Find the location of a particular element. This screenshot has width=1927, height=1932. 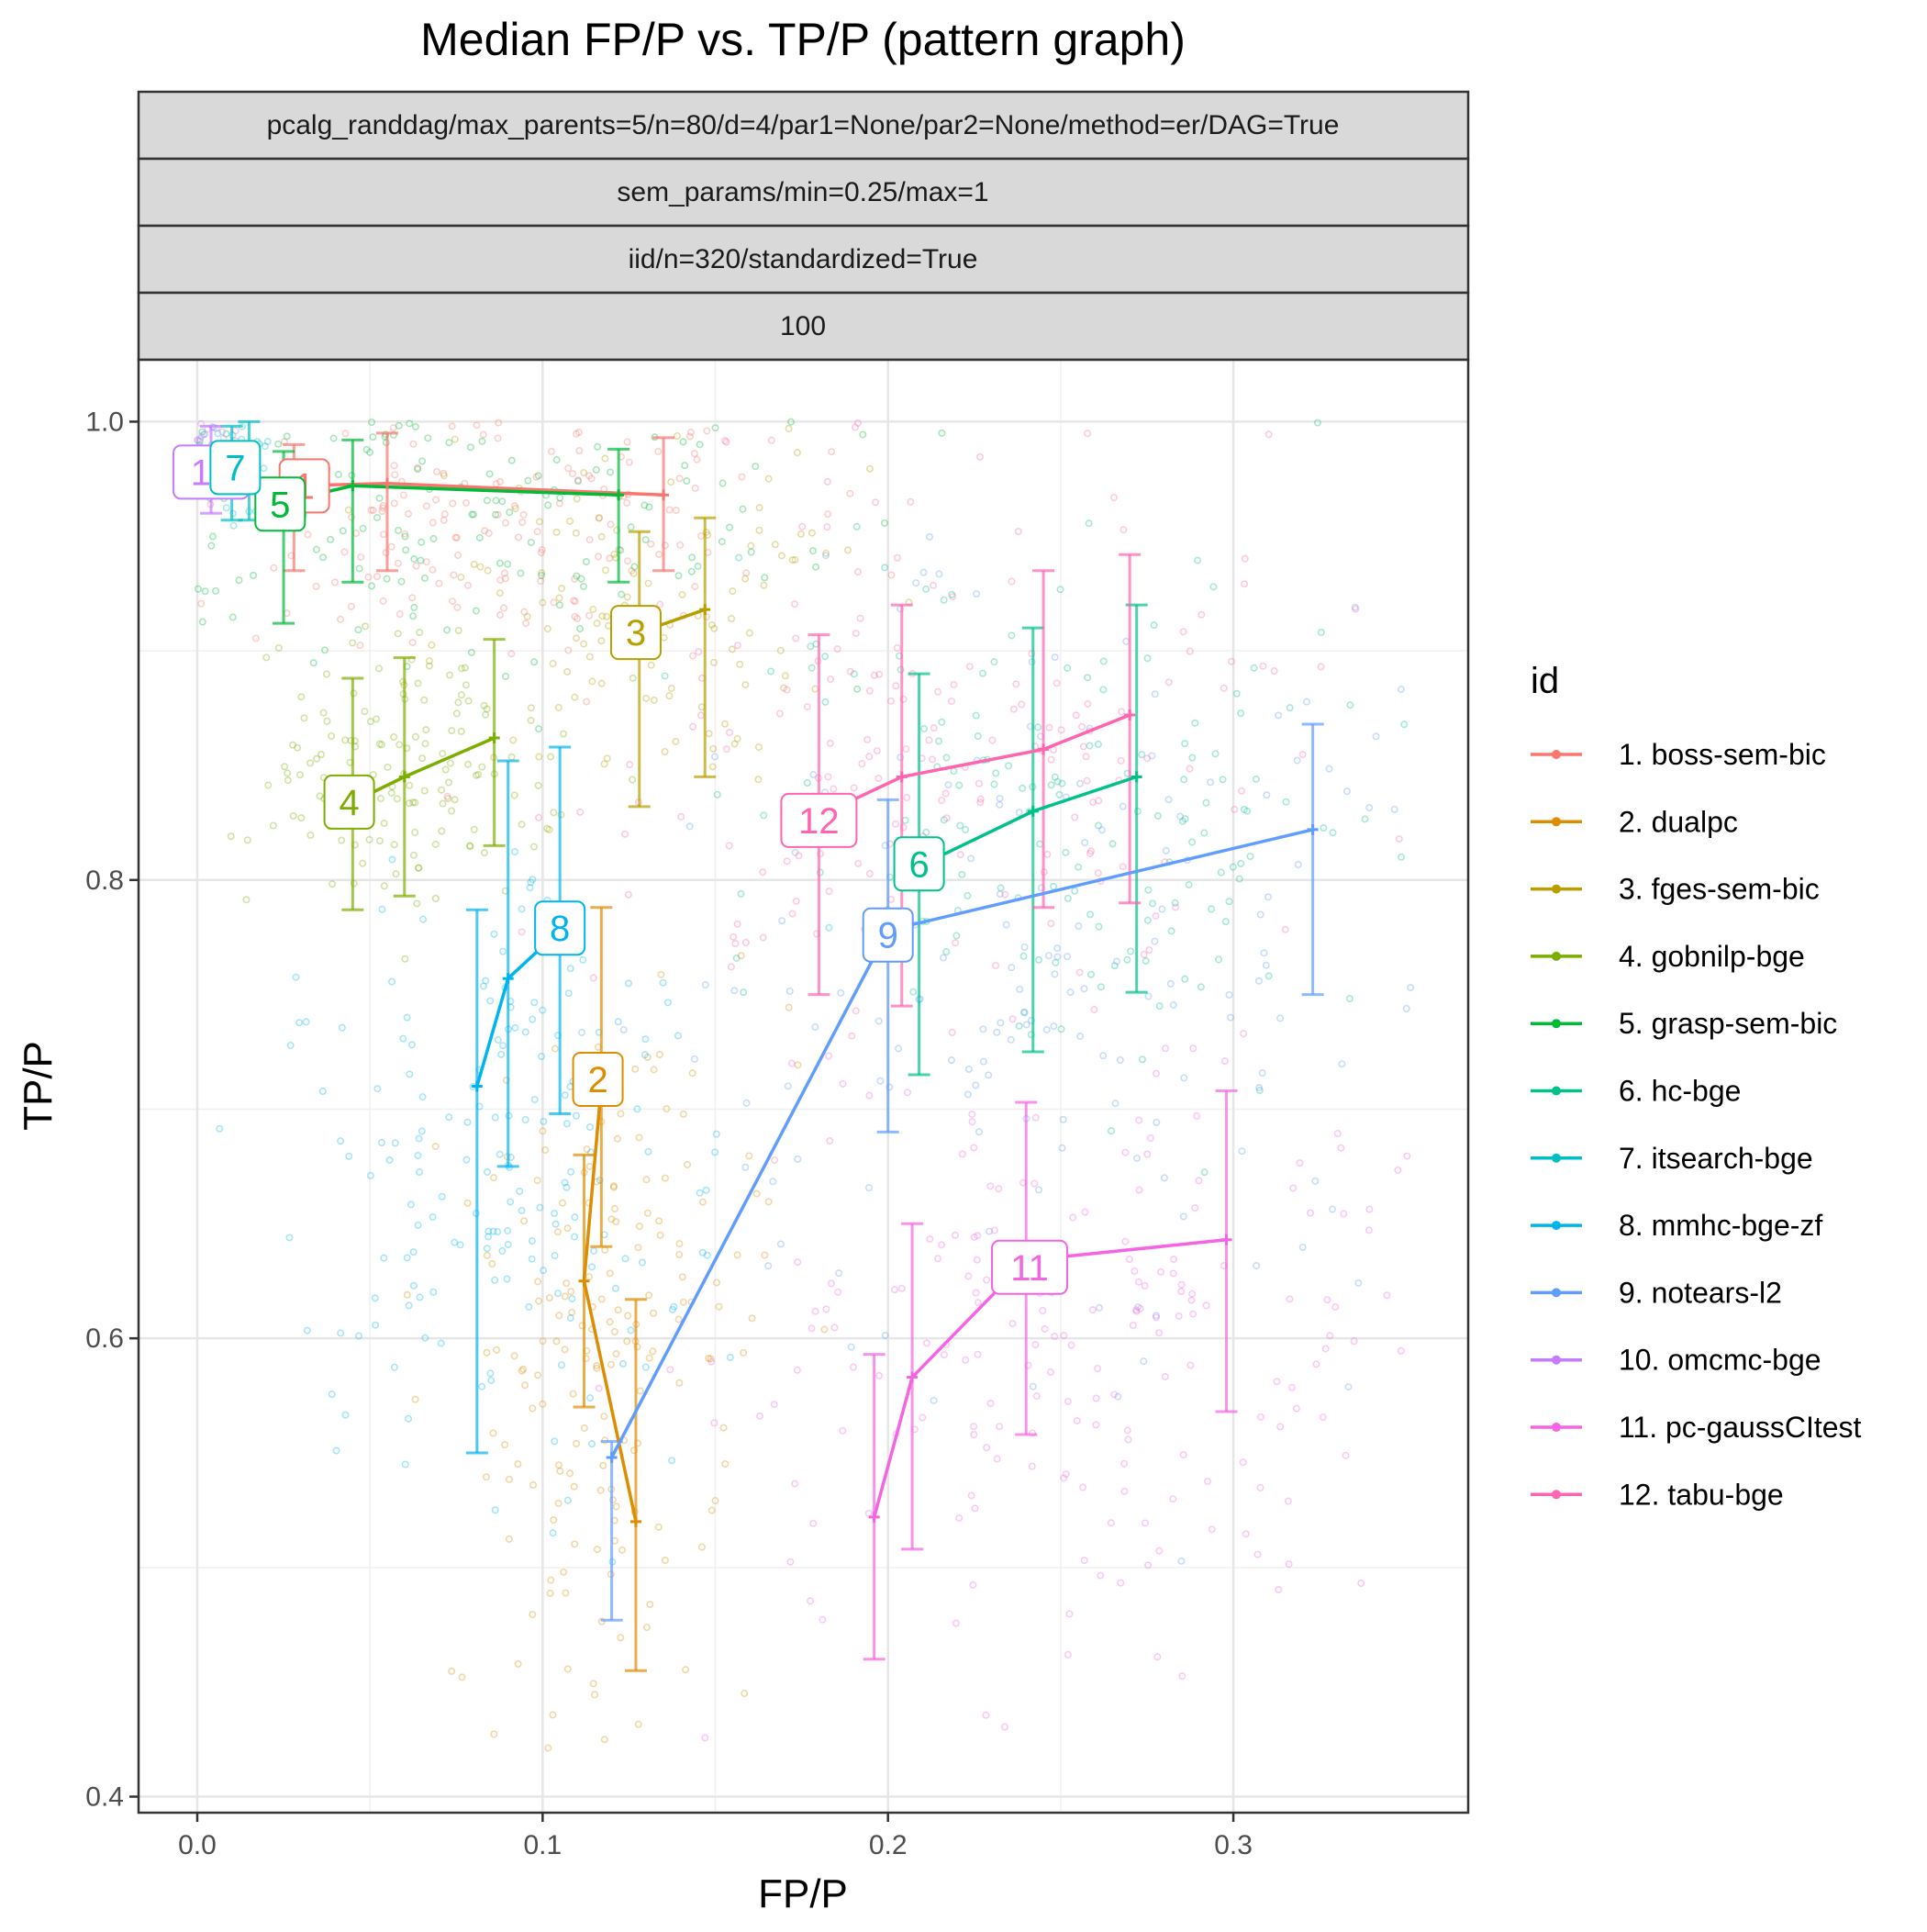

y-tick-label: 0.8 is located at coordinates (104, 880).